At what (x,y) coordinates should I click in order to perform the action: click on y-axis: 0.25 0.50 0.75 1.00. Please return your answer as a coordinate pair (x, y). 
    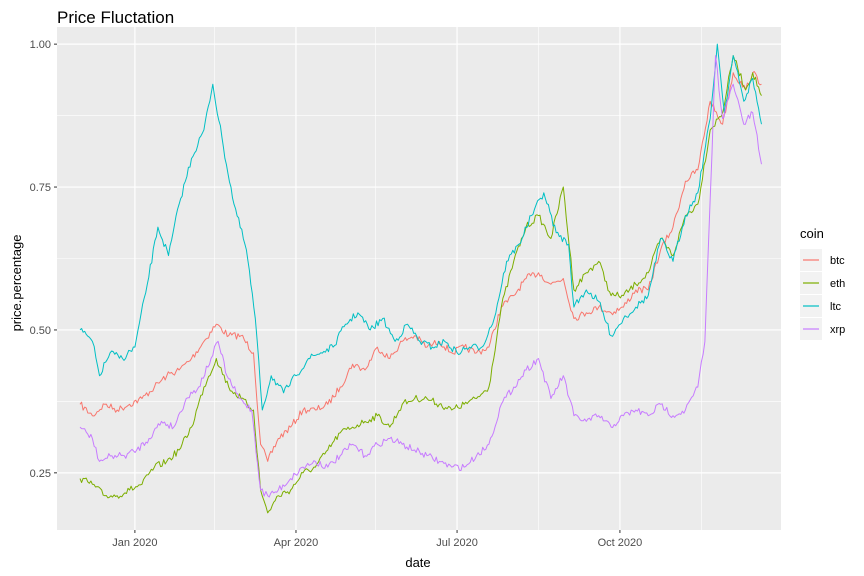
    Looking at the image, I should click on (43, 259).